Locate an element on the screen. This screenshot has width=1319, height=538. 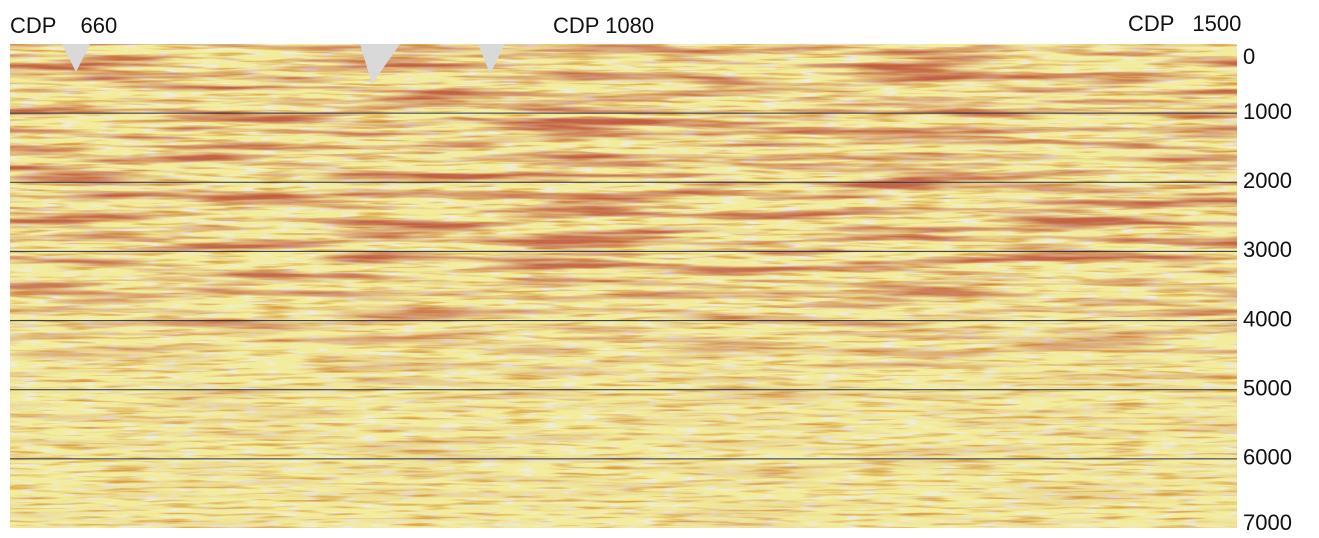
cdp-label: CDP 1500 is located at coordinates (1184, 23).